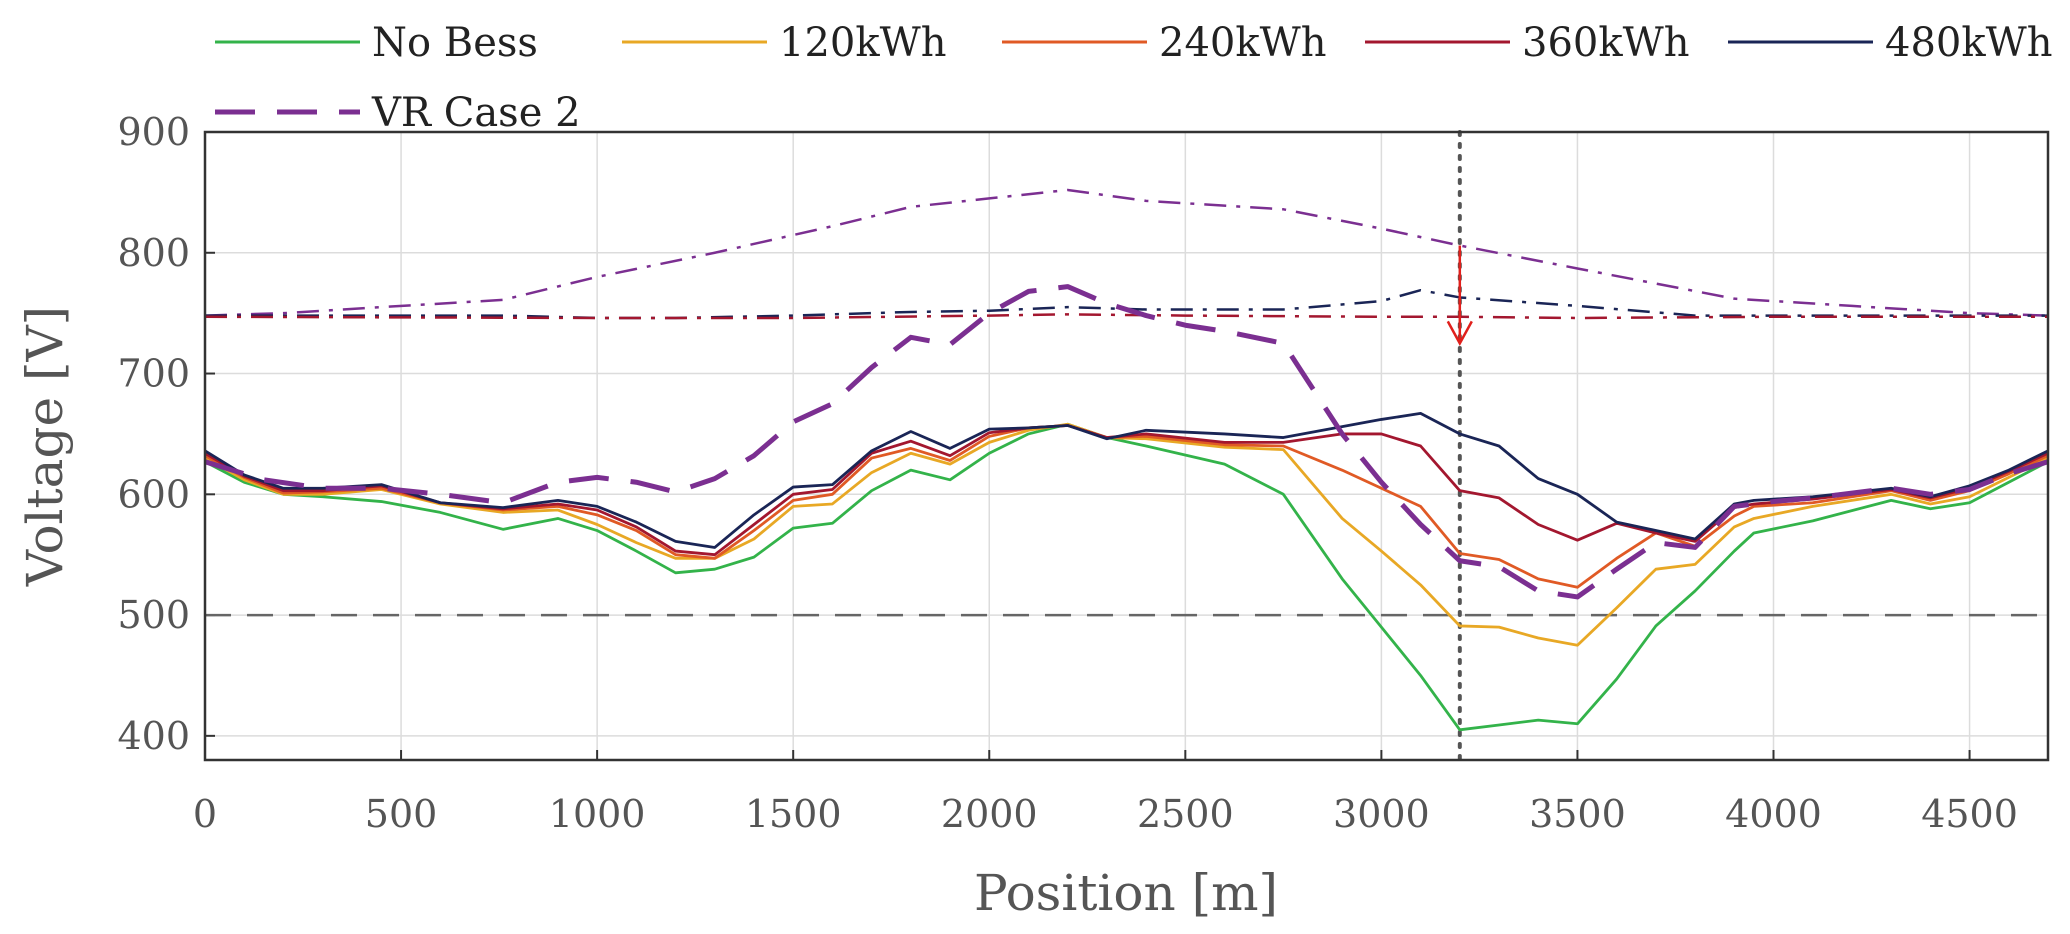 This screenshot has height=934, width=2070. What do you see at coordinates (1133, 78) in the screenshot?
I see `legend: No Bess 120kWh 240kWh 360kWh 480kWh VR Case 2` at bounding box center [1133, 78].